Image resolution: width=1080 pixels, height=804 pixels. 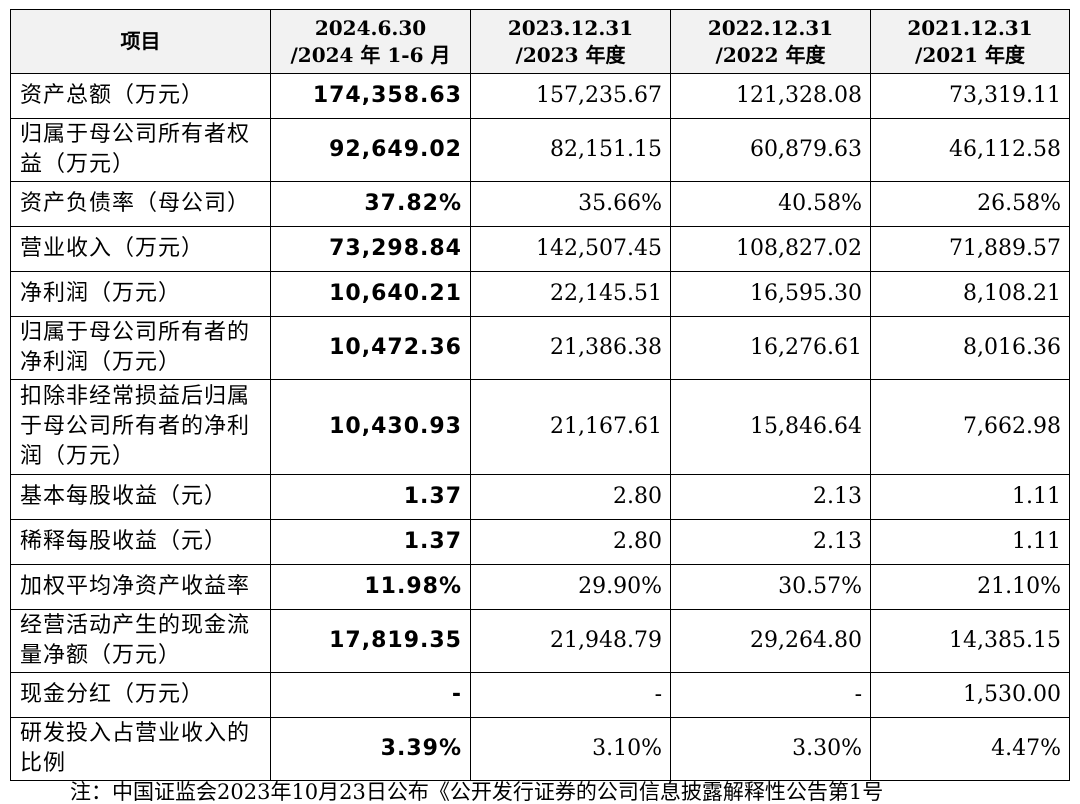 What do you see at coordinates (140, 96) in the screenshot?
I see `row-label: 资产总额（万元）` at bounding box center [140, 96].